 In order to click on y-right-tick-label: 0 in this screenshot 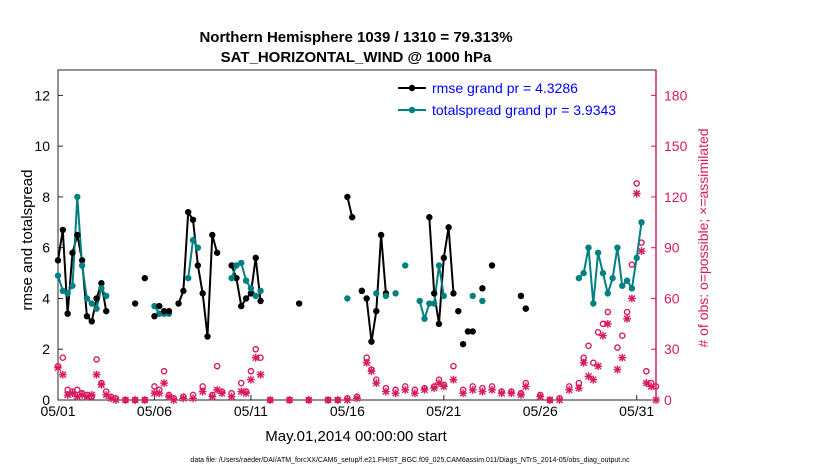, I will do `click(668, 400)`.